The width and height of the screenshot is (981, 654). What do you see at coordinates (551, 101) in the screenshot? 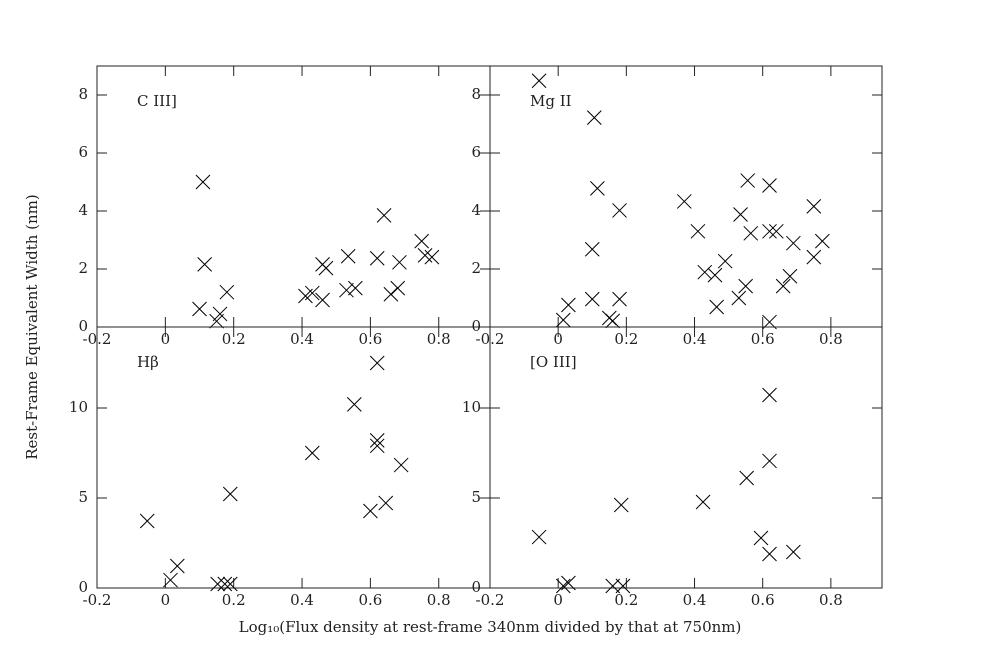
I see `panel-label: Mg II` at bounding box center [551, 101].